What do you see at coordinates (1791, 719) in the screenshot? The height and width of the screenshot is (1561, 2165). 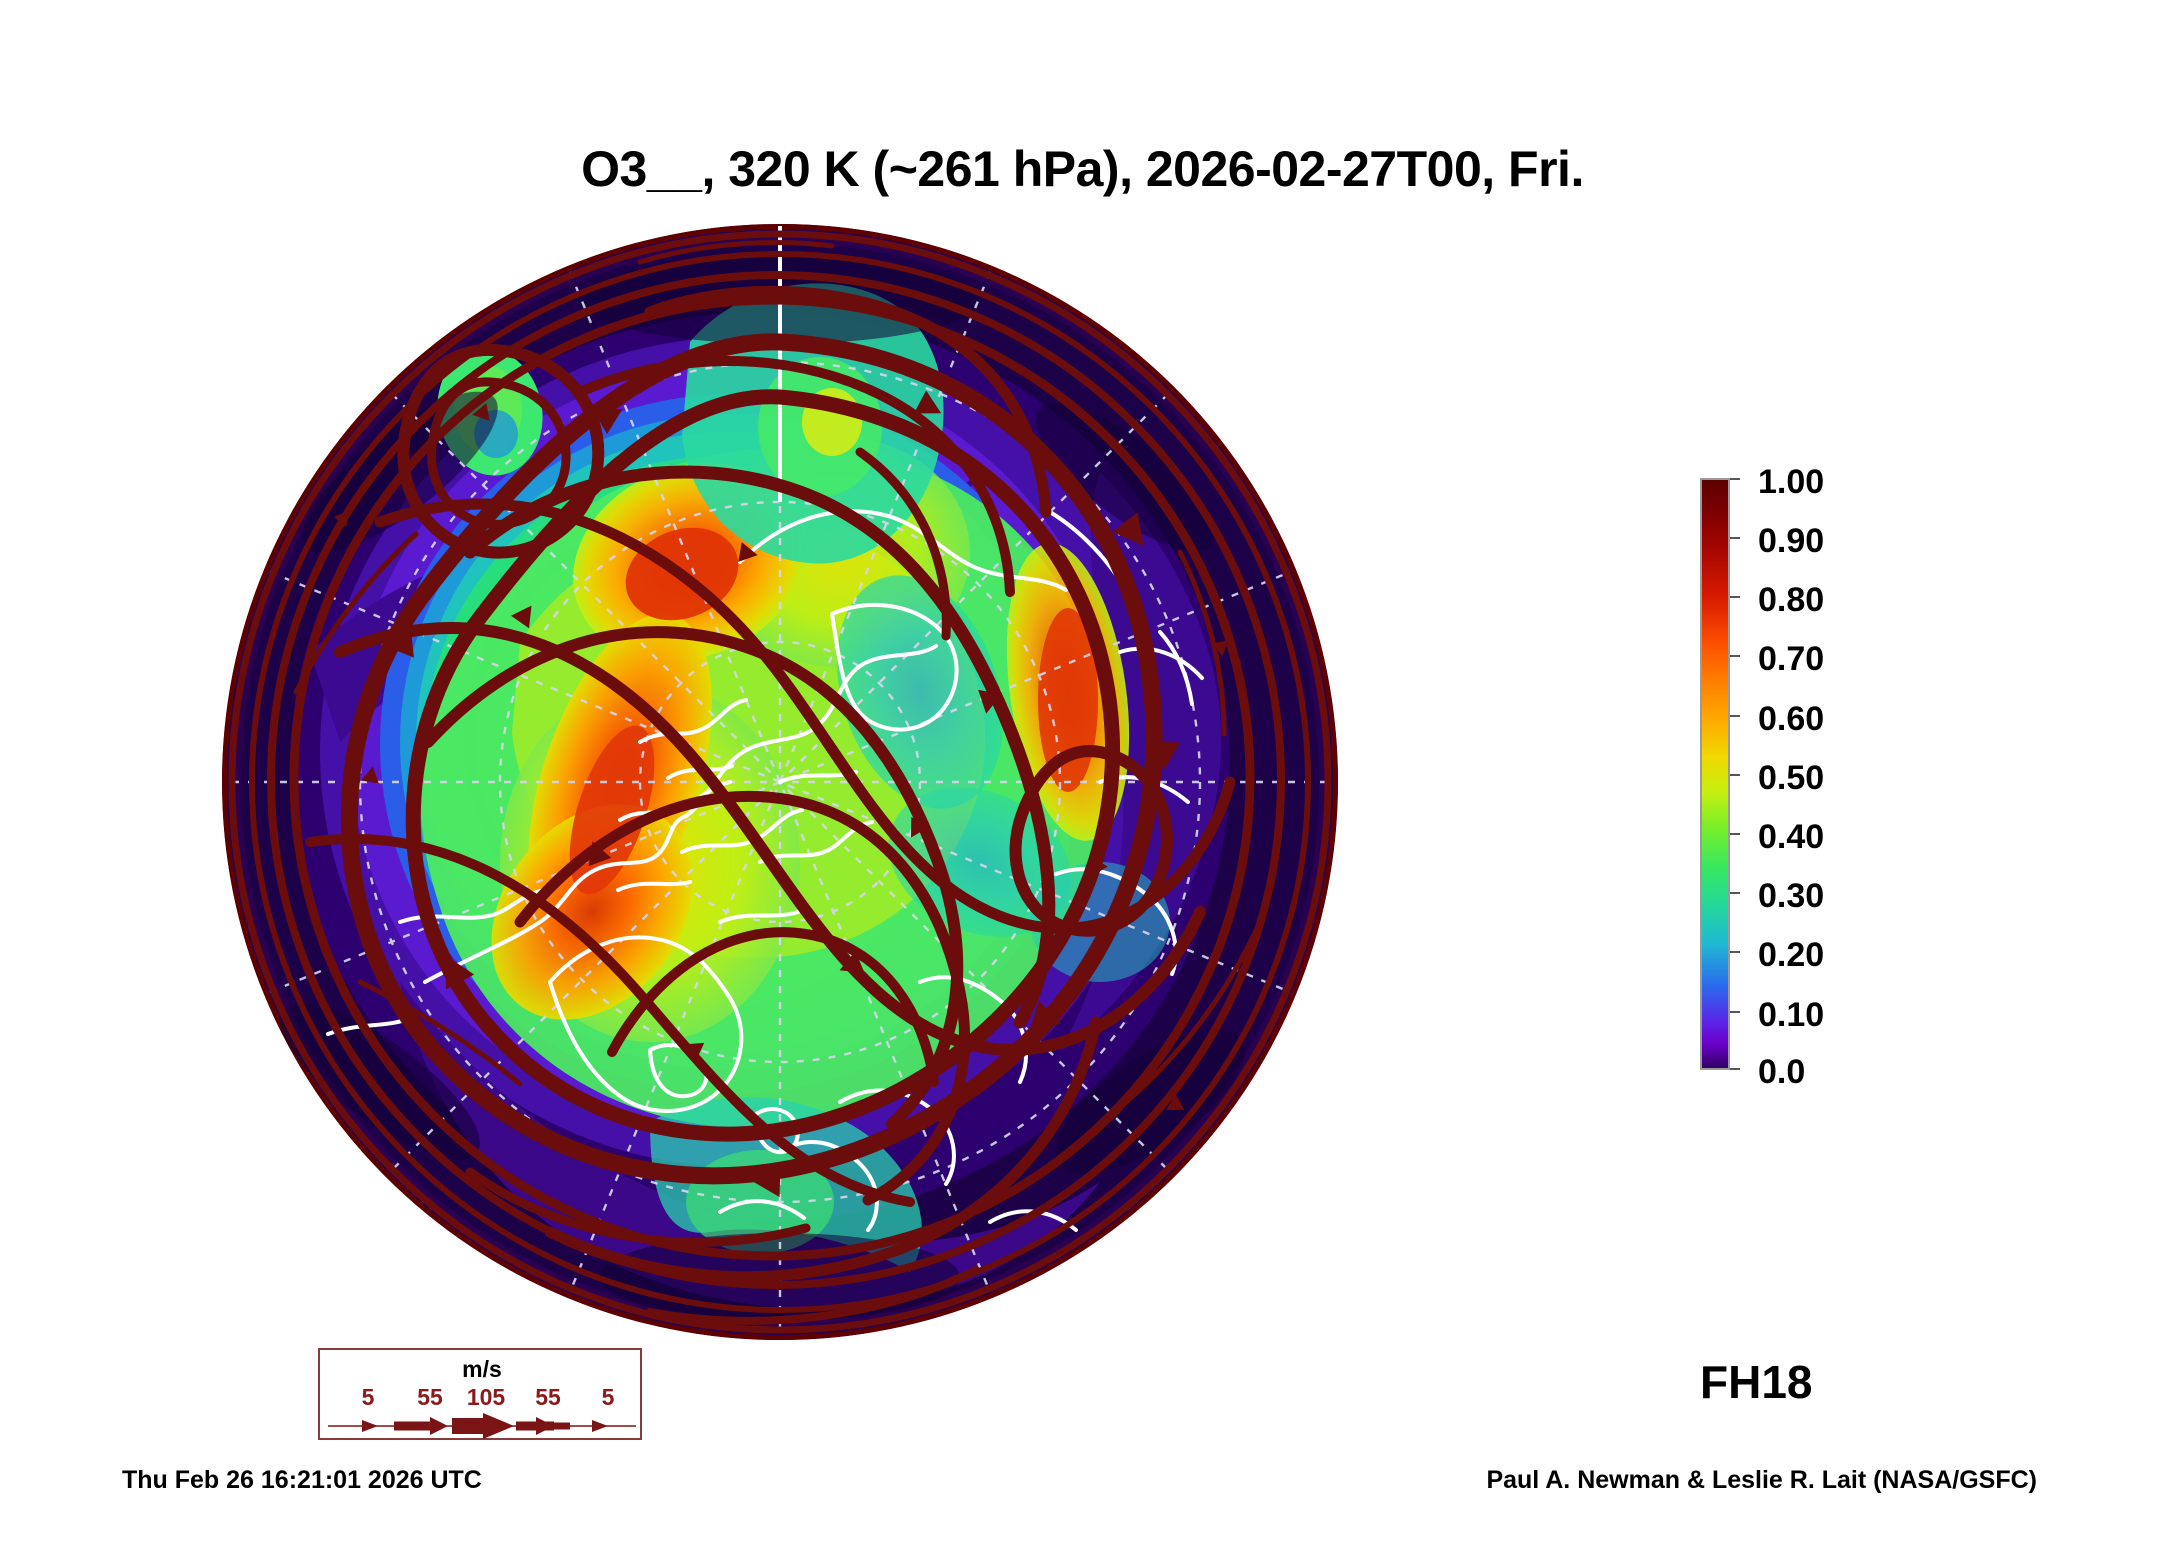 I see `colorbar-label: 0.60` at bounding box center [1791, 719].